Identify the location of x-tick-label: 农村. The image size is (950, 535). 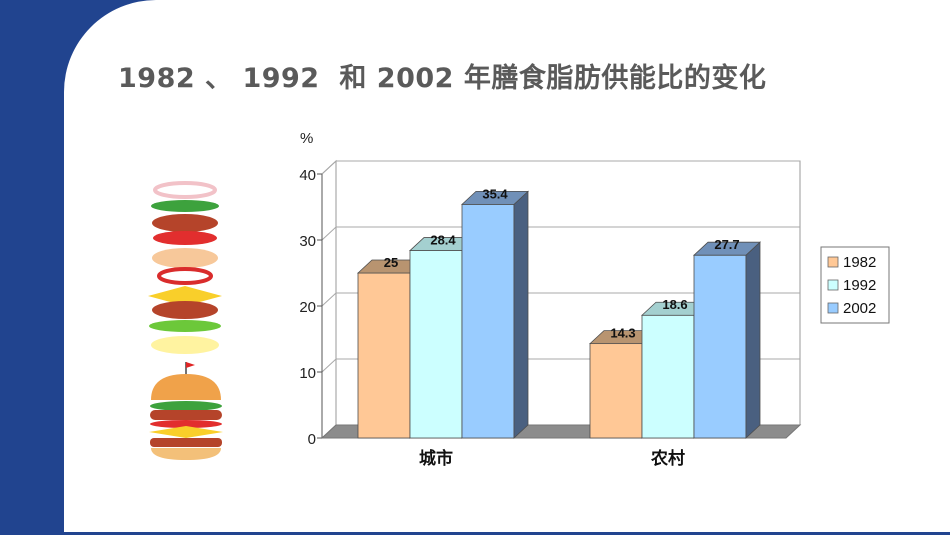
(667, 458).